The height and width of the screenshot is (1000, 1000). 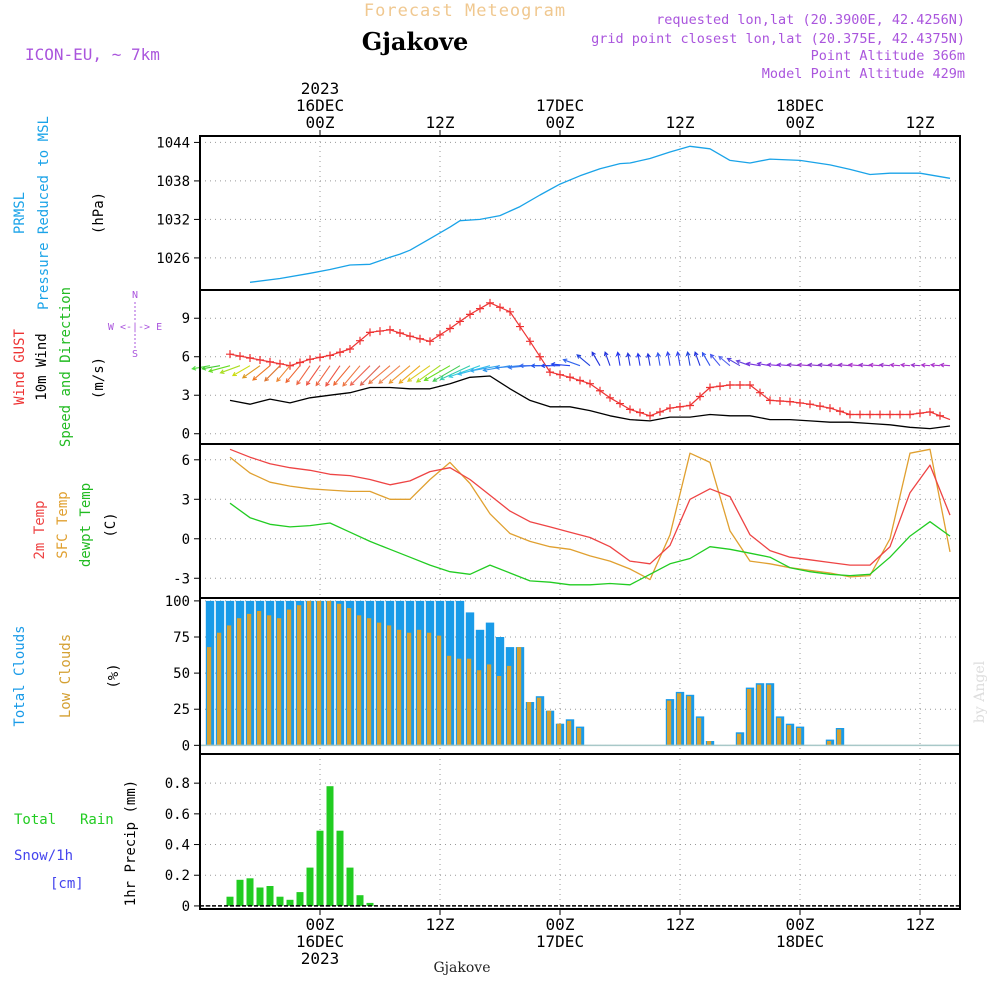 I want to click on supertitle: Forecast Meteogram, so click(x=465, y=11).